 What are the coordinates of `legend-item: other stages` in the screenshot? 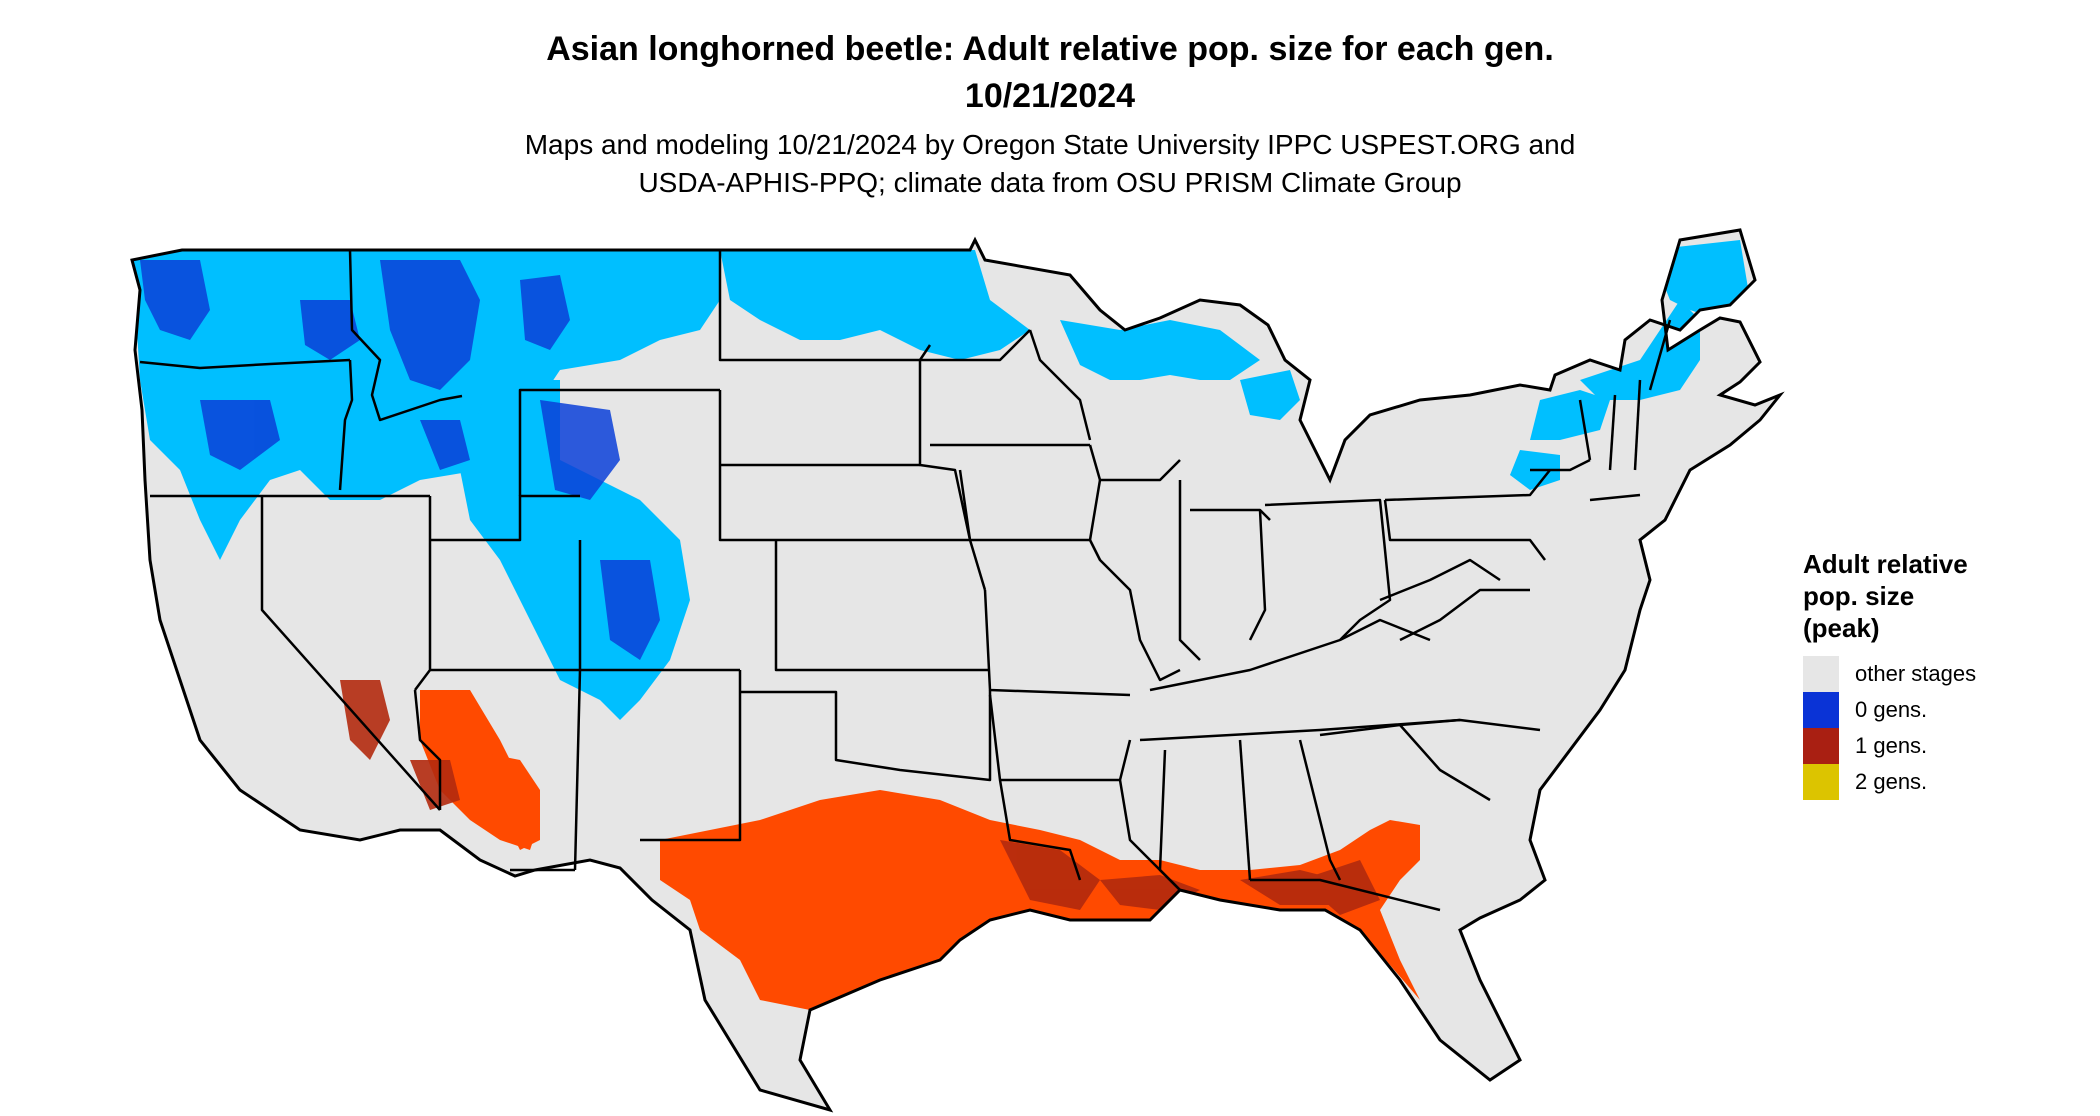 It's located at (1889, 674).